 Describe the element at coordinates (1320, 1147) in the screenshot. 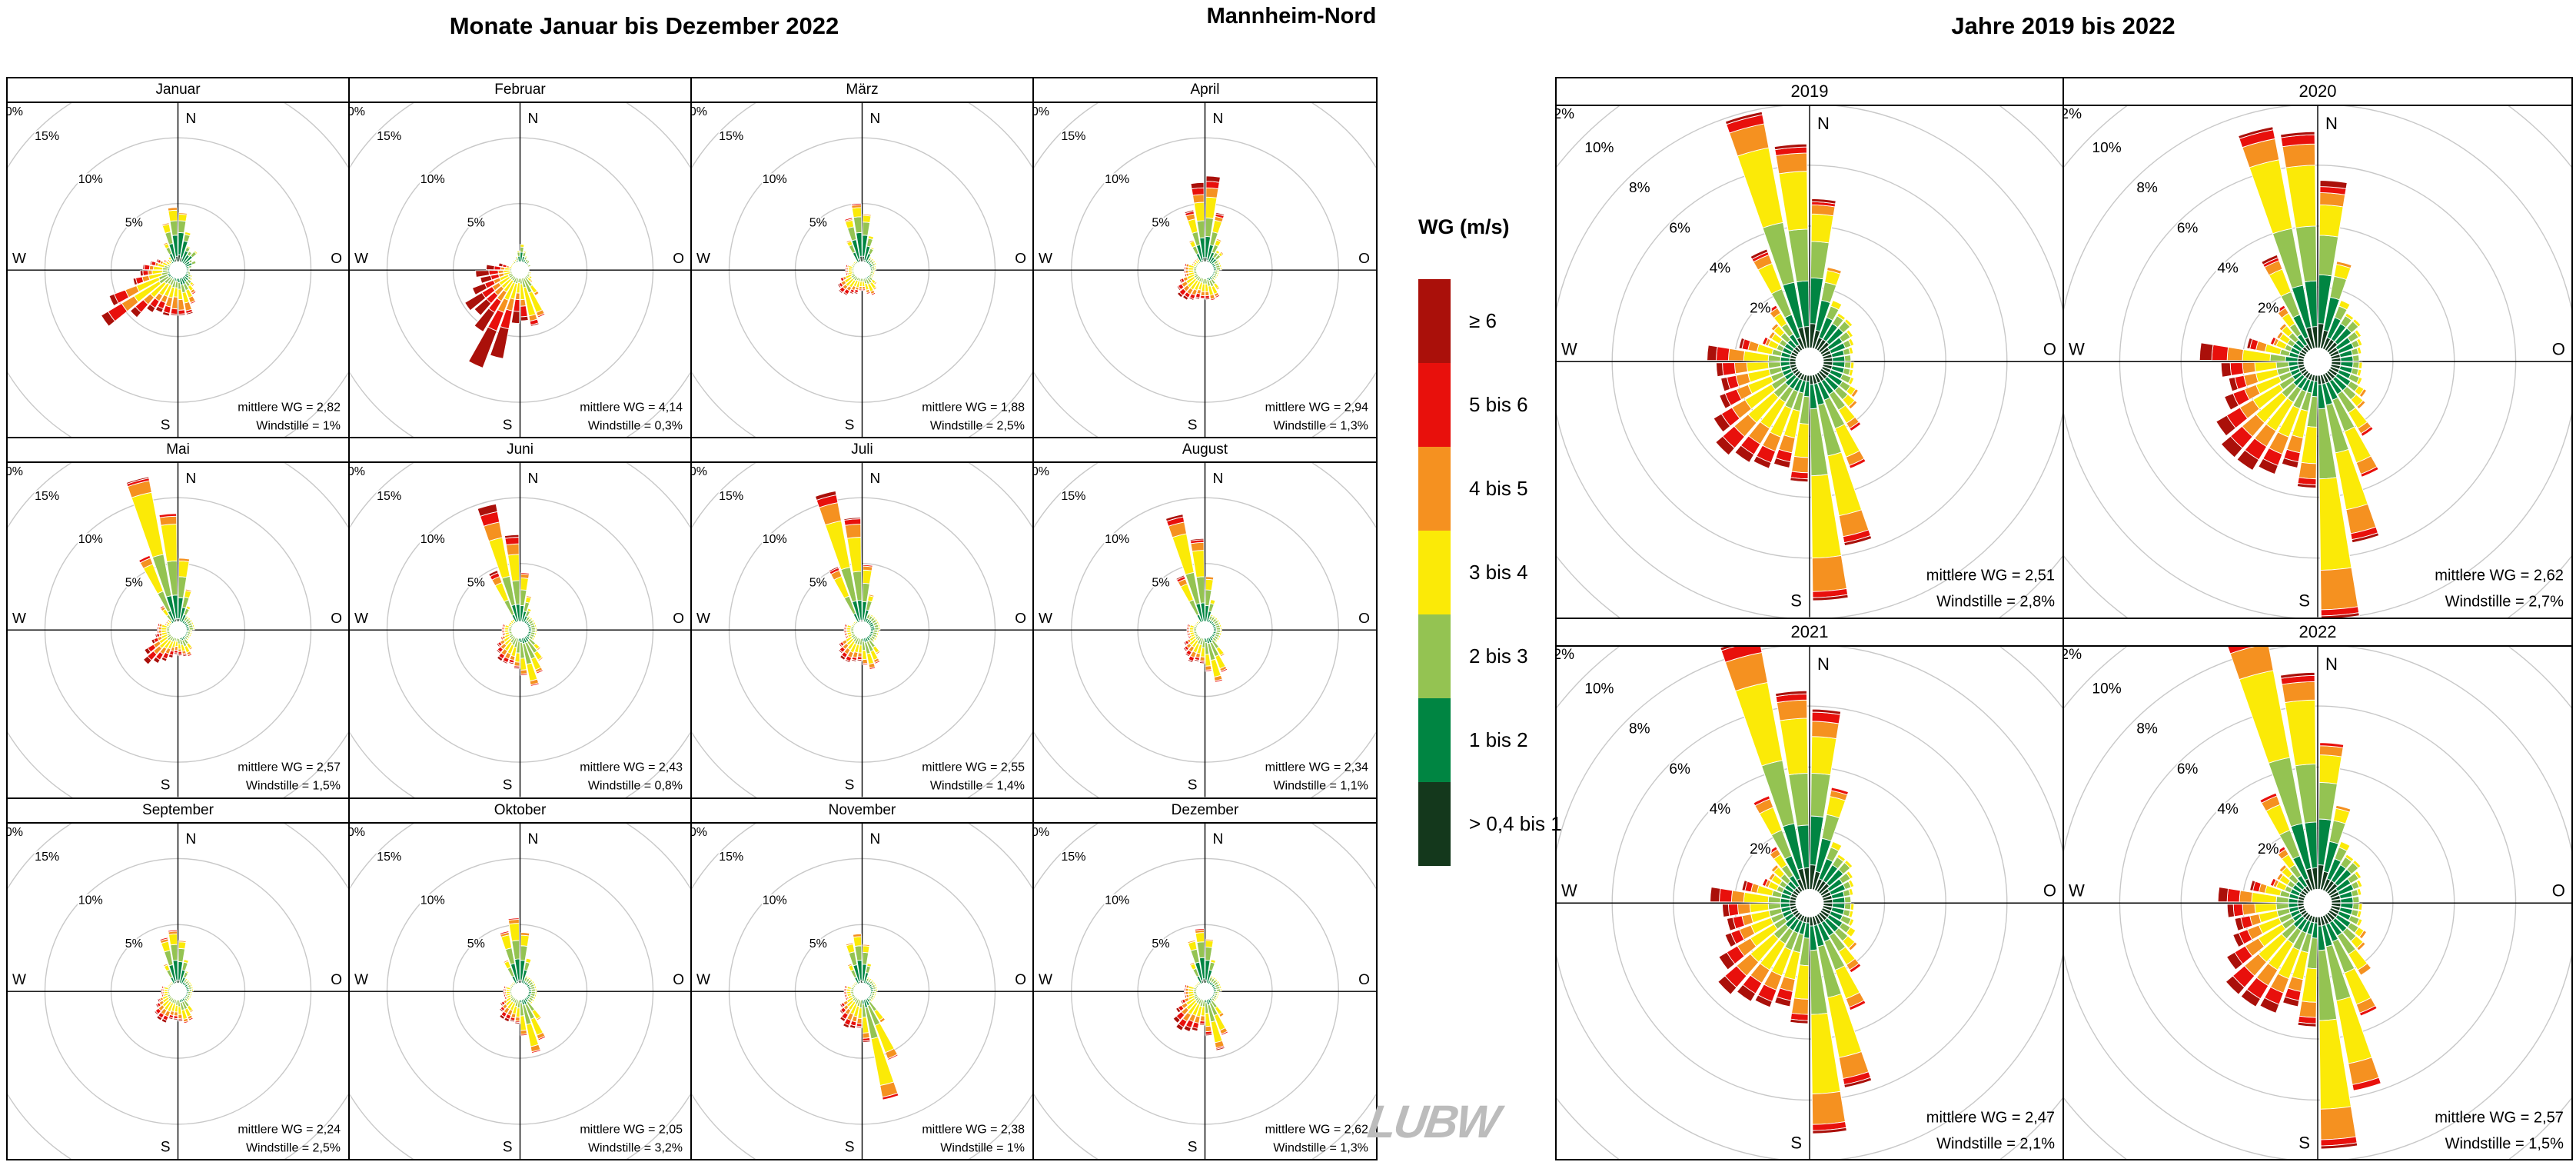

I see `calm-text: Windstille = 1,3%` at that location.